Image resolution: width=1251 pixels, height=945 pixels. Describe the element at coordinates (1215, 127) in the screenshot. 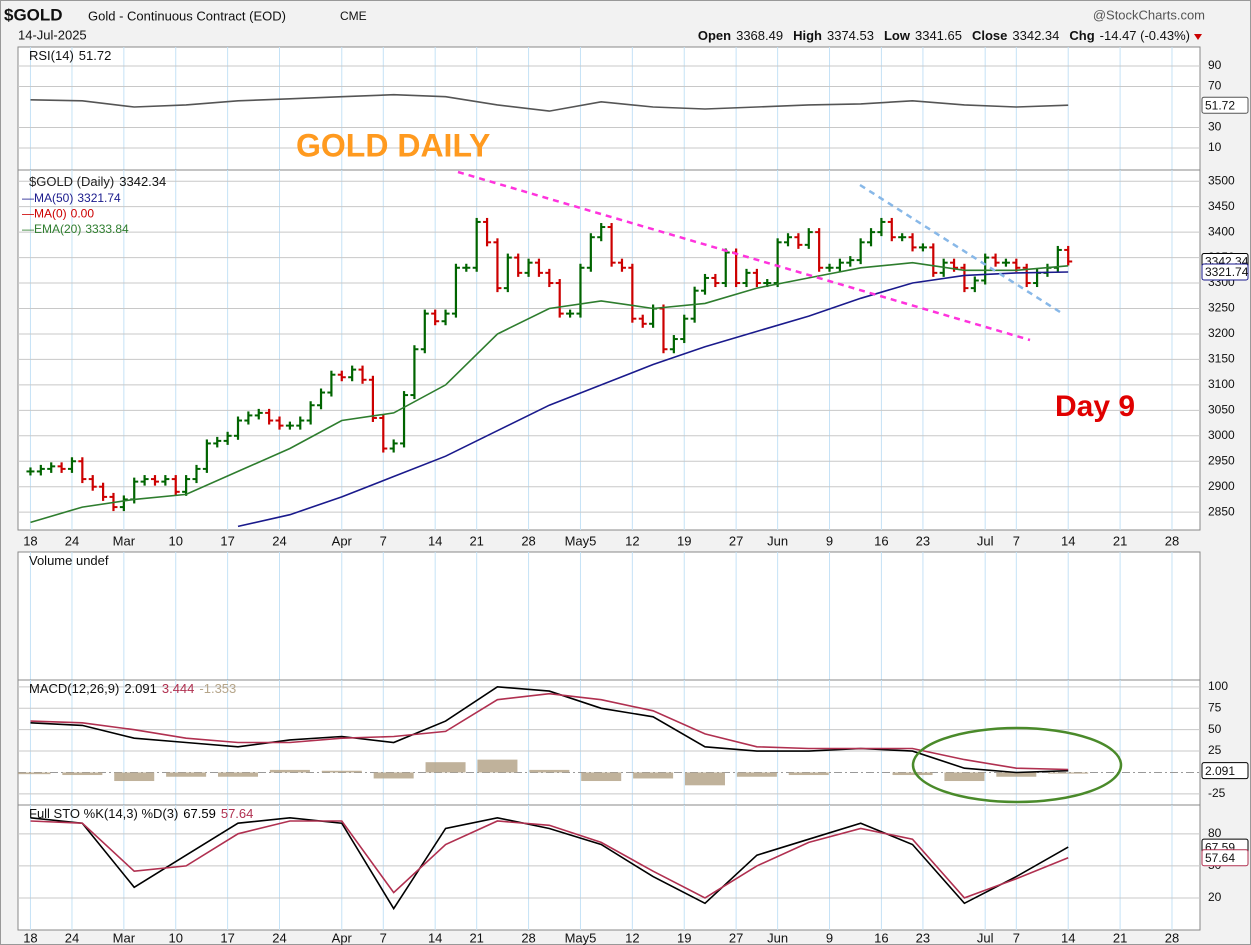

I see `y-tick-label: 30` at that location.